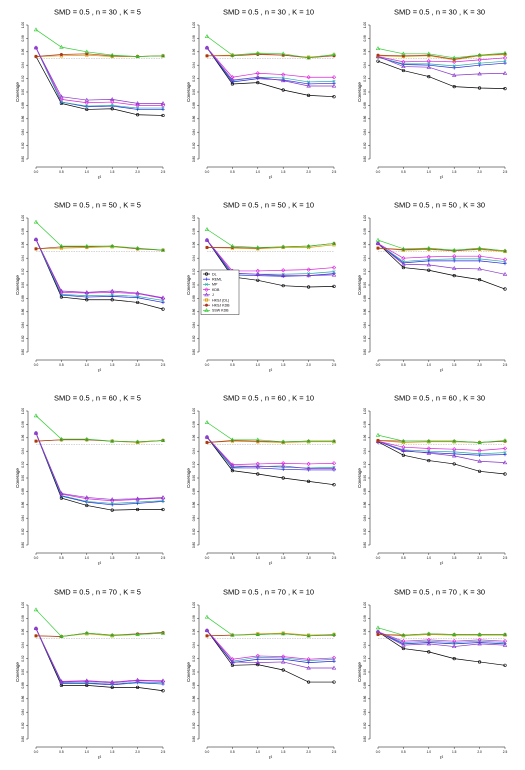 The image size is (525, 770). Describe the element at coordinates (365, 411) in the screenshot. I see `y-tick-label: 1.00` at that location.